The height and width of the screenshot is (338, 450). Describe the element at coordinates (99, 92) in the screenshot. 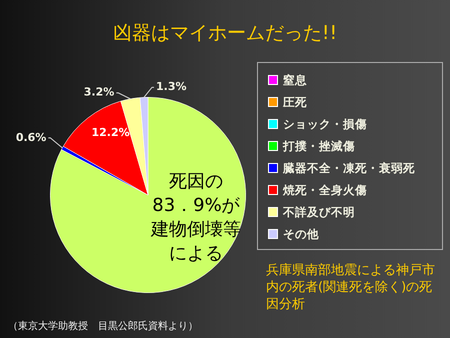

I see `data-label: 3.2%` at that location.